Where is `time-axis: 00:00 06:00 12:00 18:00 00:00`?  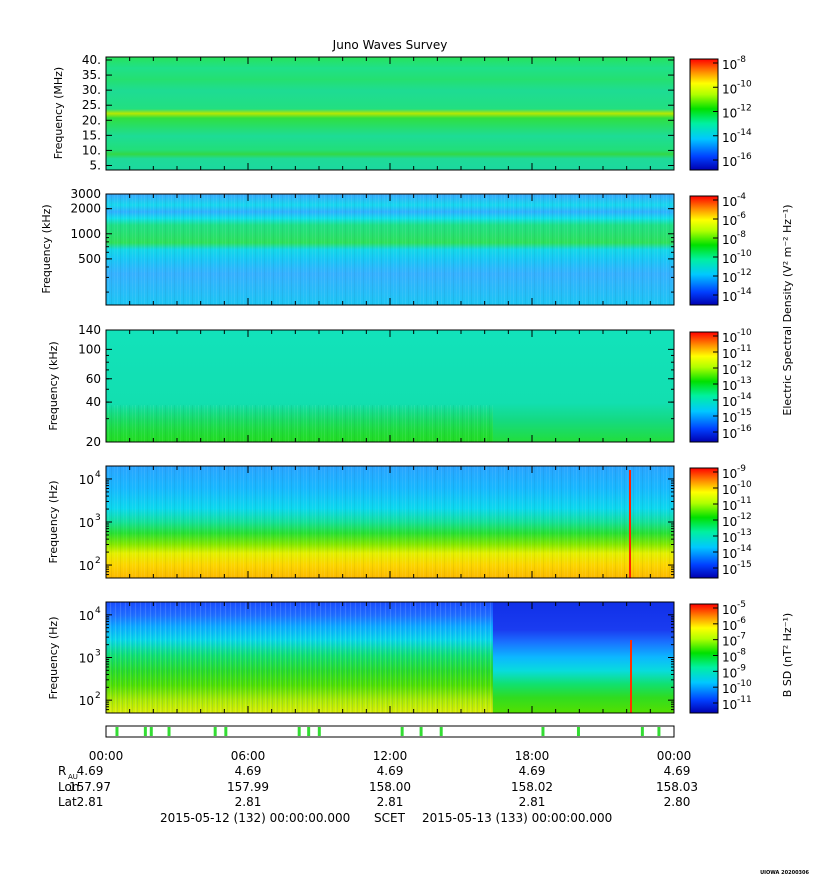
time-axis: 00:00 06:00 12:00 18:00 00:00 is located at coordinates (390, 756).